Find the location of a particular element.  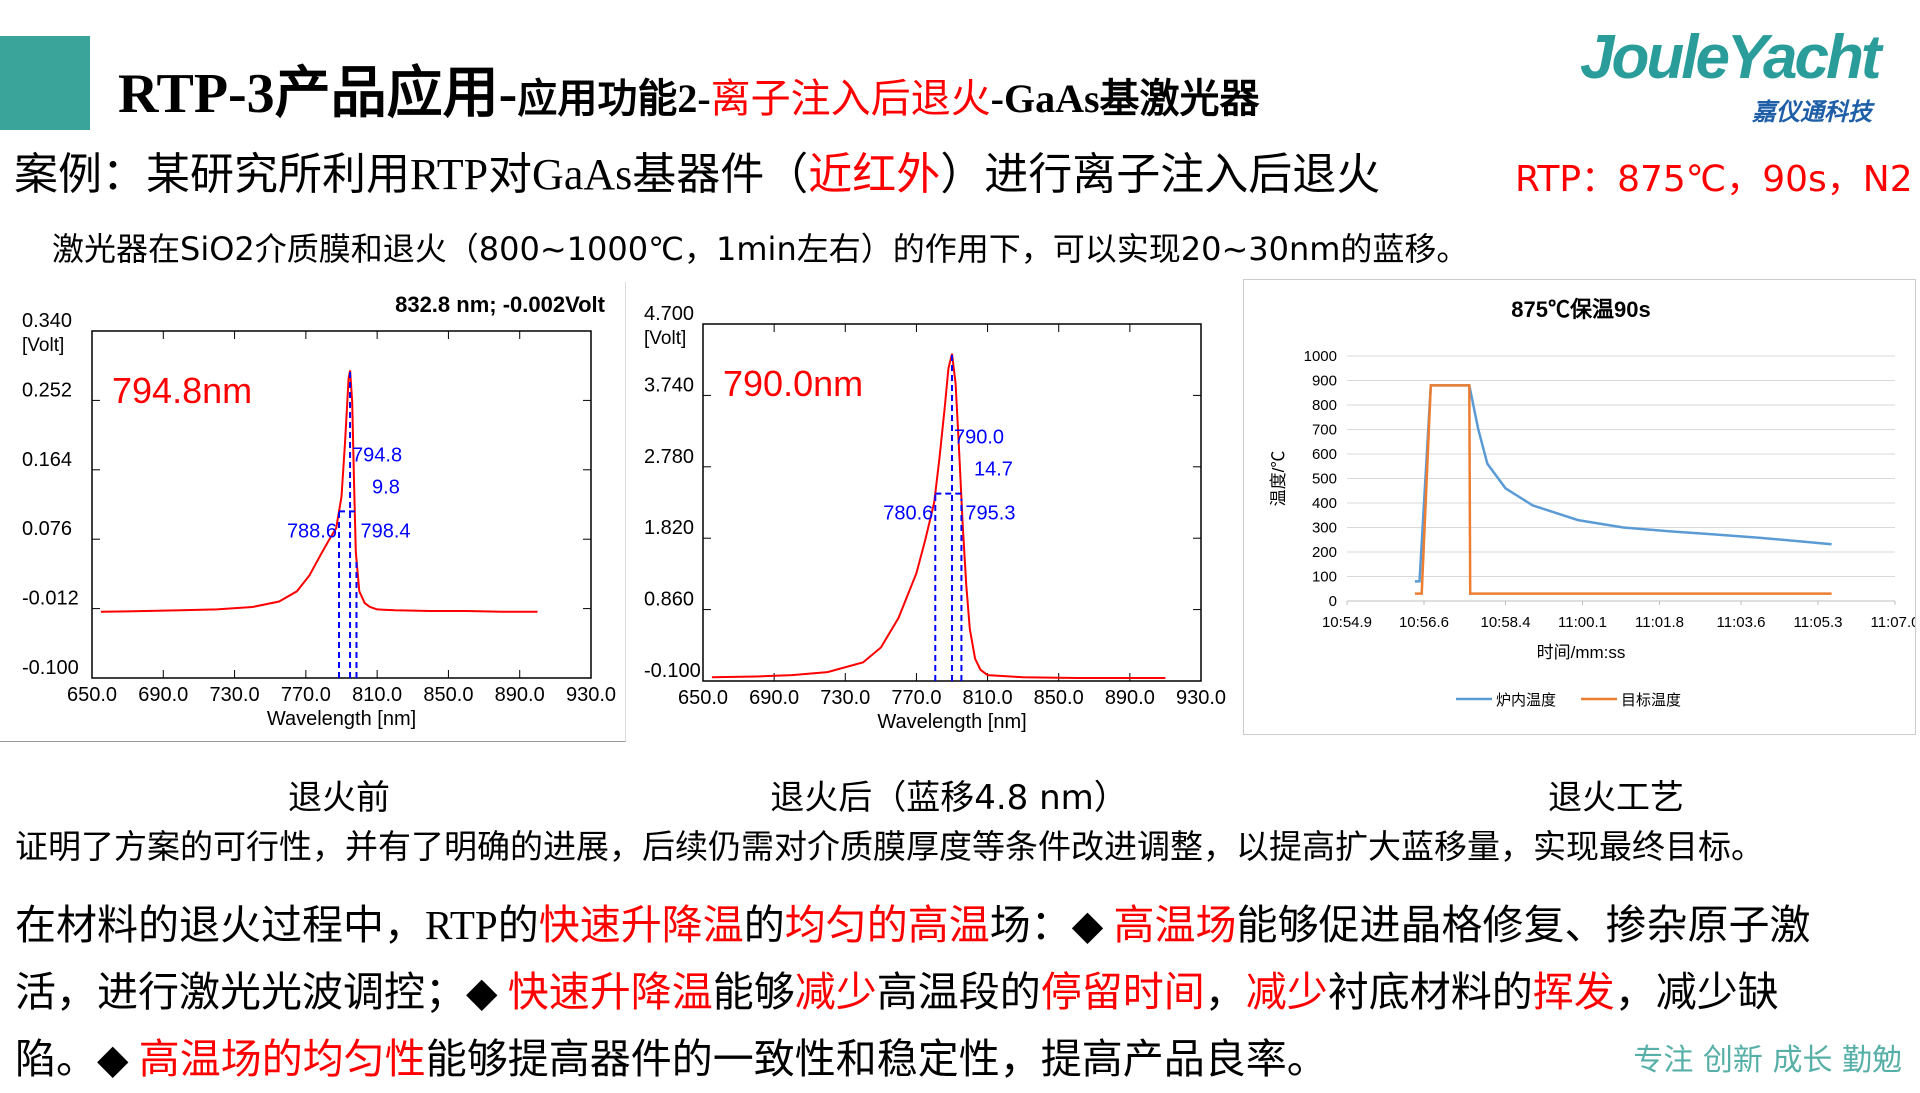

y-tick-label: 4.700 is located at coordinates (669, 314).